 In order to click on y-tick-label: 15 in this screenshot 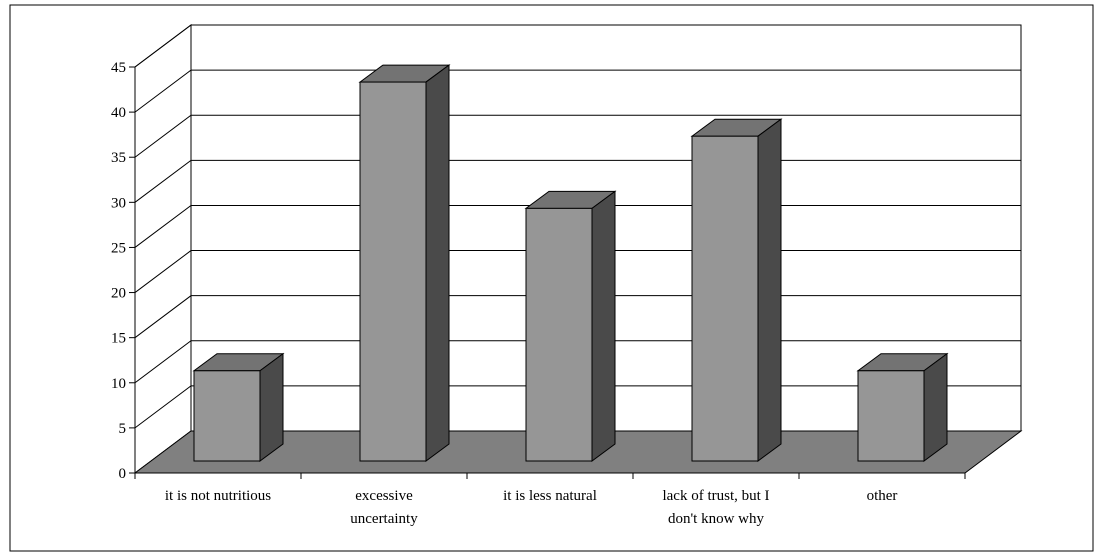, I will do `click(118, 339)`.